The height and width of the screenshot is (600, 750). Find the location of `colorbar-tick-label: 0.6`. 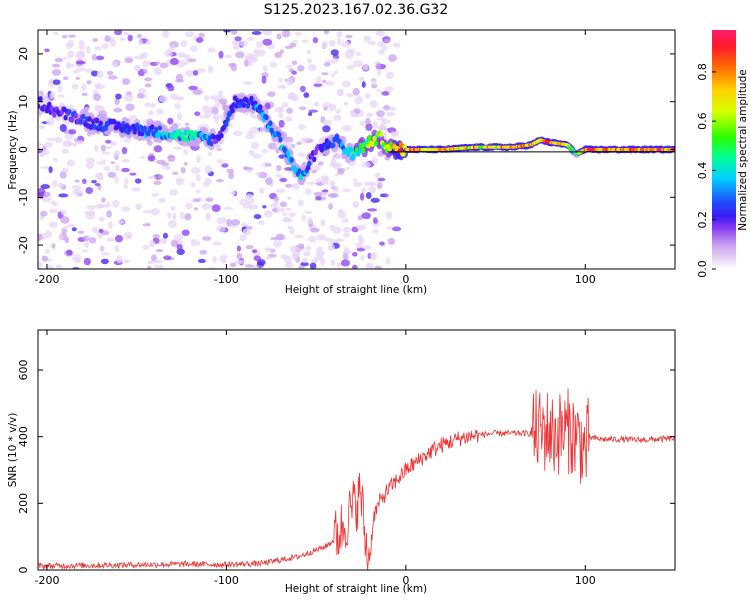

colorbar-tick-label: 0.6 is located at coordinates (702, 121).